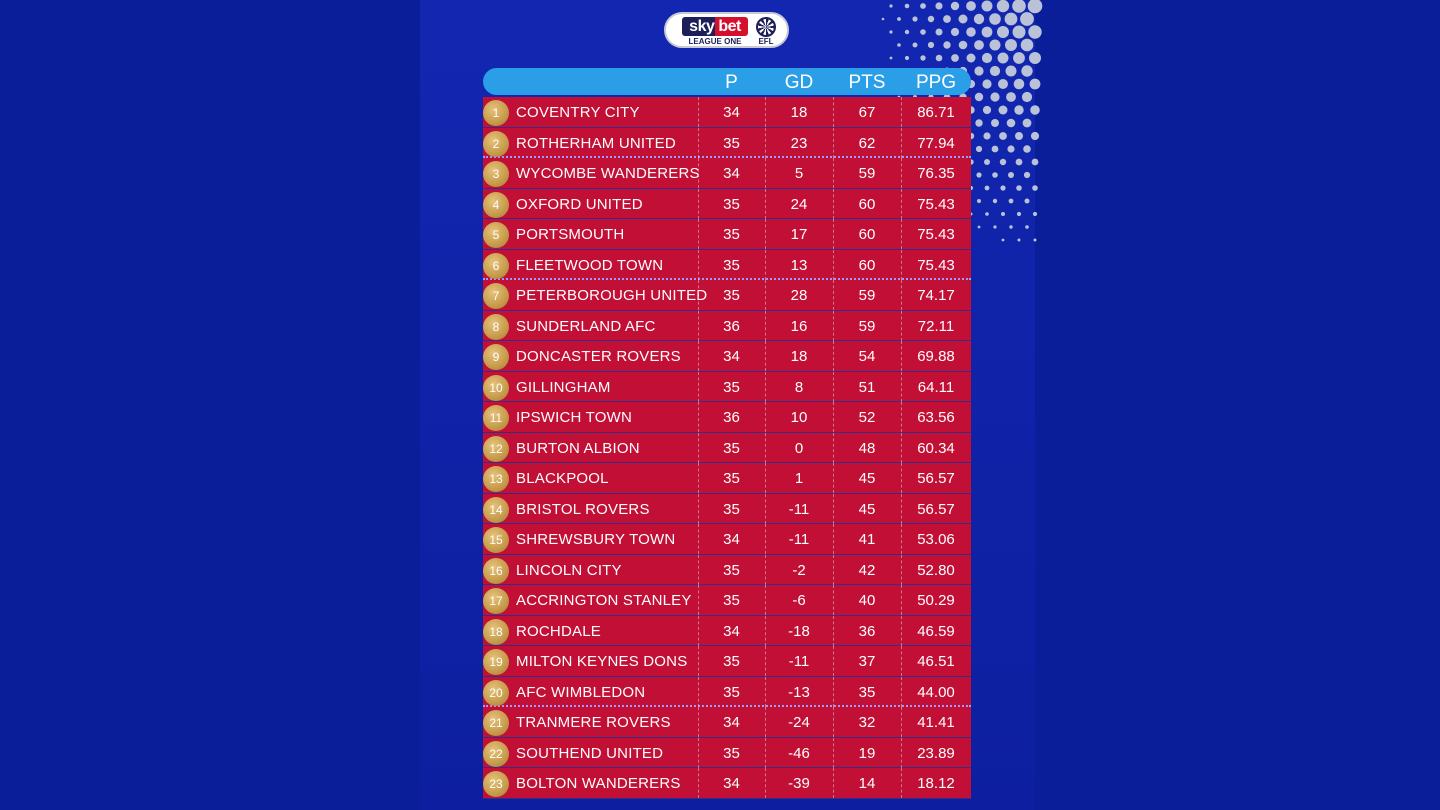 This screenshot has height=810, width=1440. I want to click on goal-difference-cell: 13, so click(799, 265).